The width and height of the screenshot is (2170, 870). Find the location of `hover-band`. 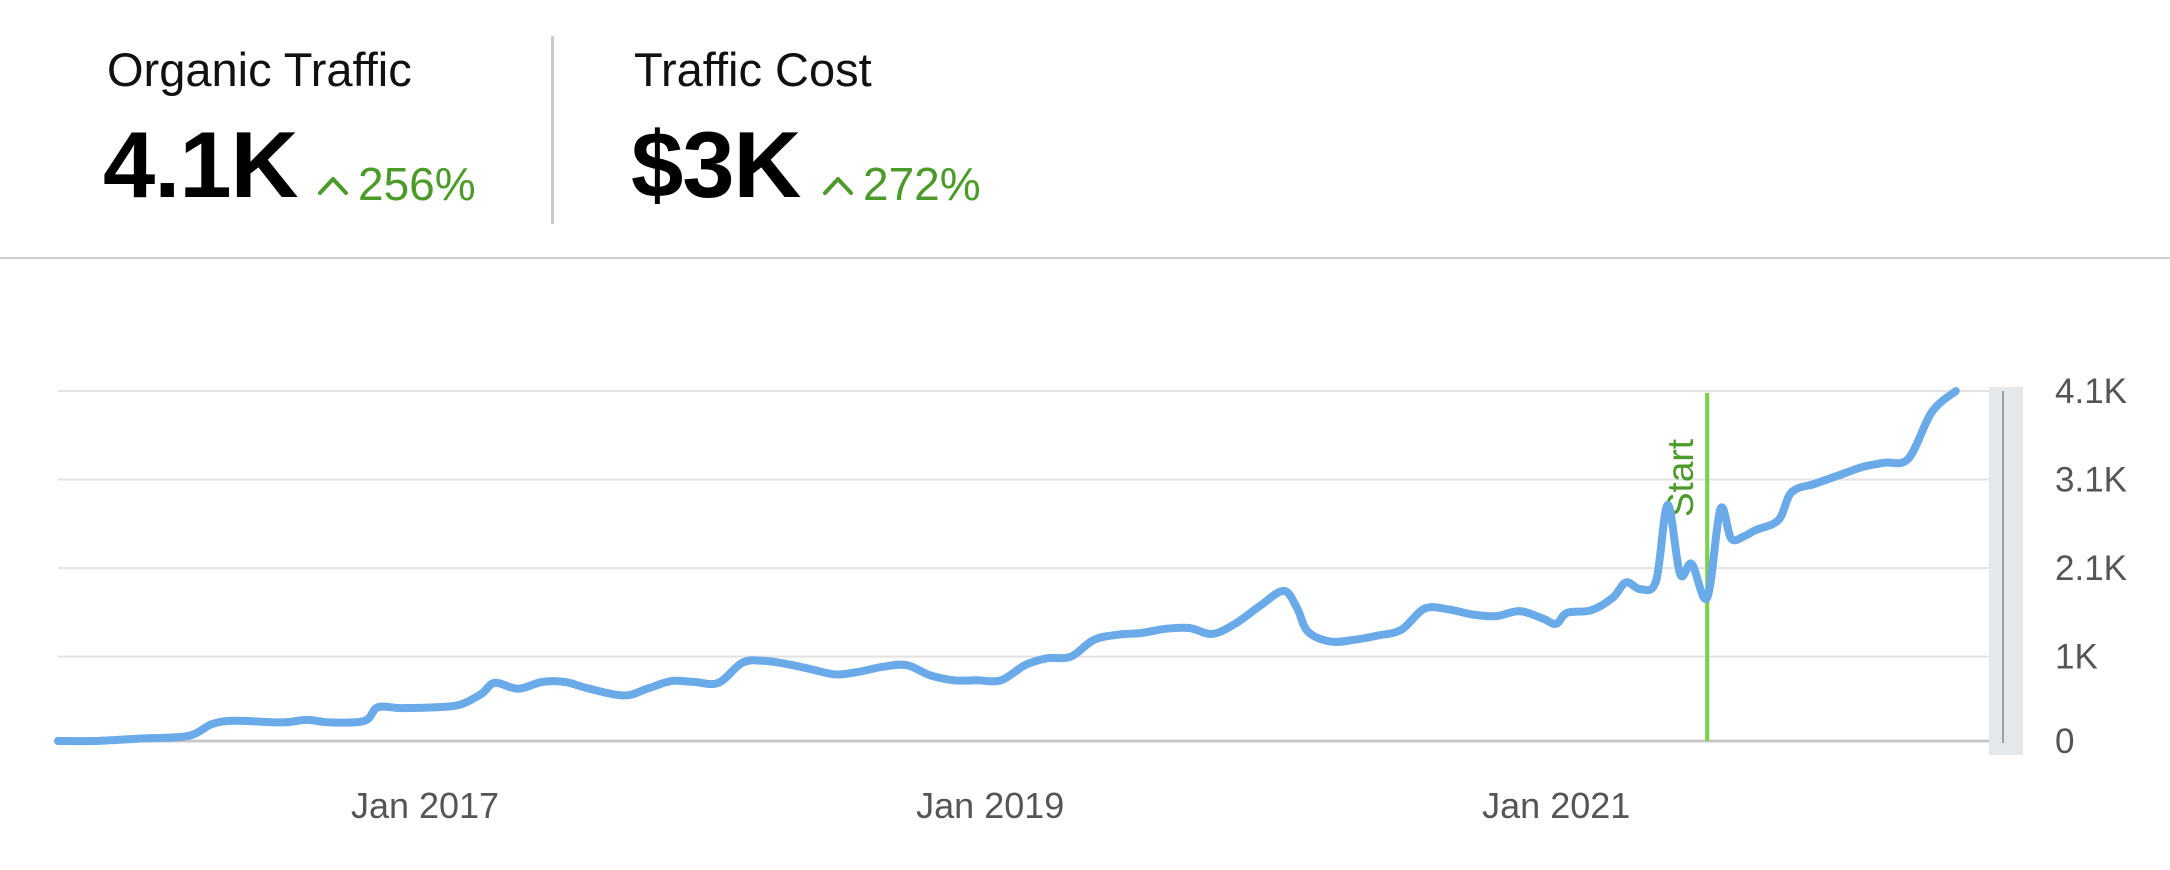

hover-band is located at coordinates (2006, 571).